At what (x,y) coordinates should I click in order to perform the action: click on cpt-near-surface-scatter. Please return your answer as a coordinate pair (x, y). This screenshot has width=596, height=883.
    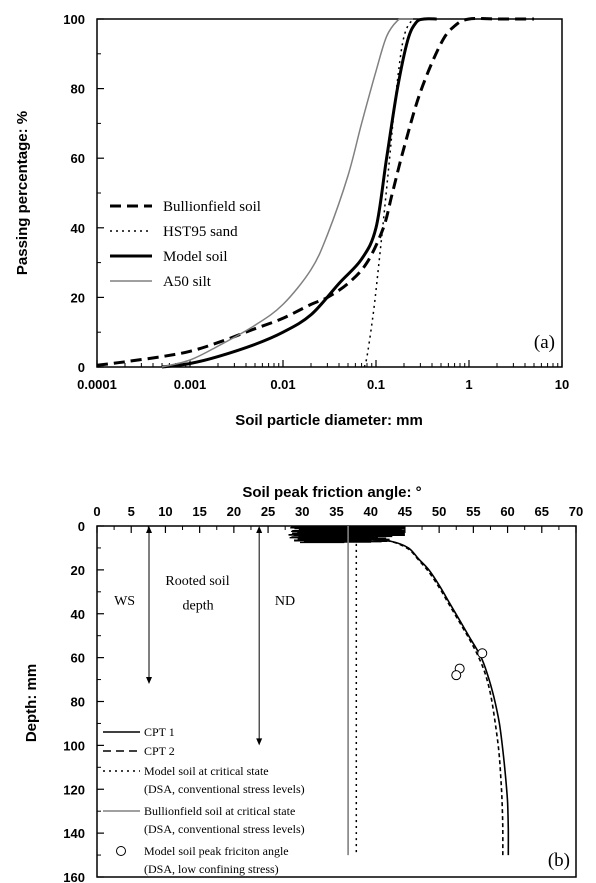
    Looking at the image, I should click on (347, 535).